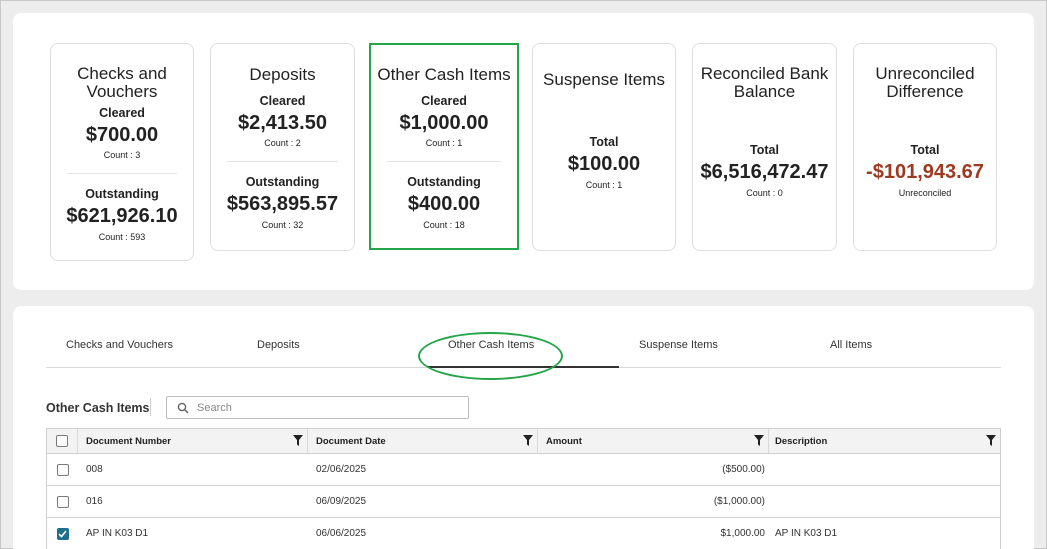 The width and height of the screenshot is (1047, 549). Describe the element at coordinates (120, 345) in the screenshot. I see `tab-checks-and-vouchers: Checks and Vouchers` at that location.